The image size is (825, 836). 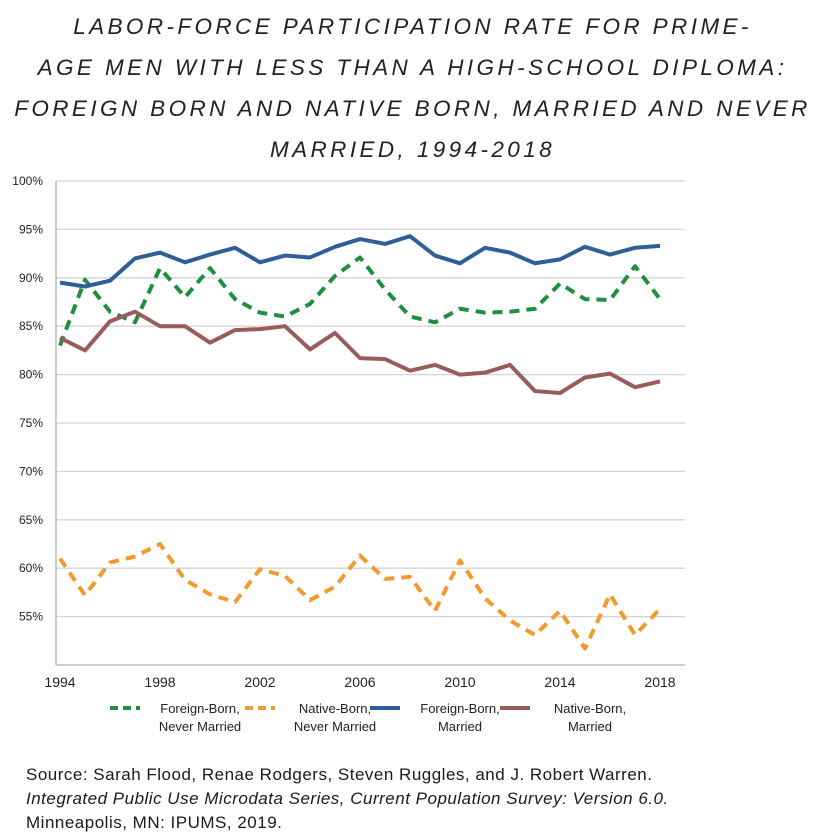 I want to click on y-tick-label: 95%, so click(x=31, y=229).